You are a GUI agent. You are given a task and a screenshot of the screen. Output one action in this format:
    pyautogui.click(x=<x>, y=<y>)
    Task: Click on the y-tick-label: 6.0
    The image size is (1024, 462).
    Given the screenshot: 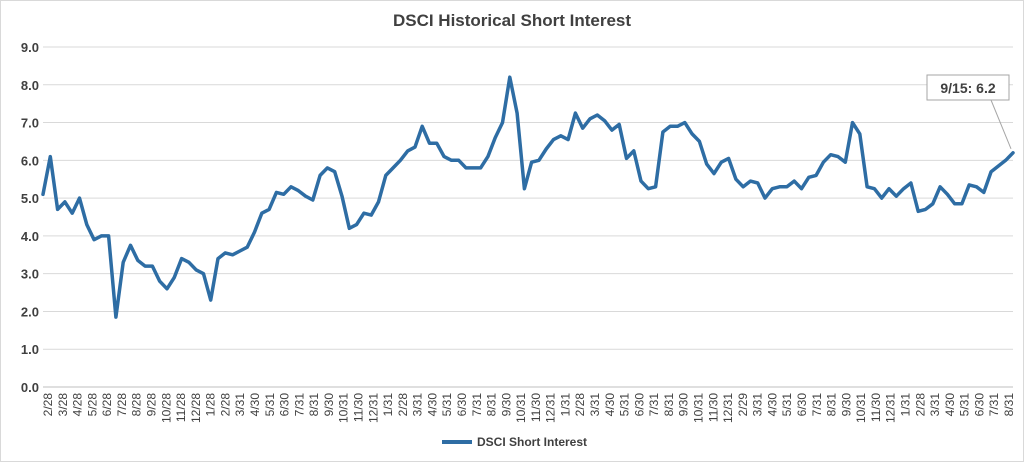 What is the action you would take?
    pyautogui.click(x=30, y=160)
    